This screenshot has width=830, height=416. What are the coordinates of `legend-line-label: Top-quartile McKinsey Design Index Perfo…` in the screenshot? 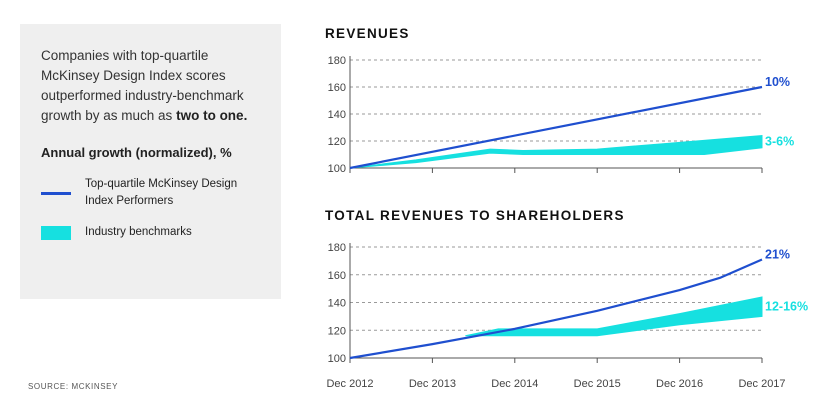 It's located at (161, 192).